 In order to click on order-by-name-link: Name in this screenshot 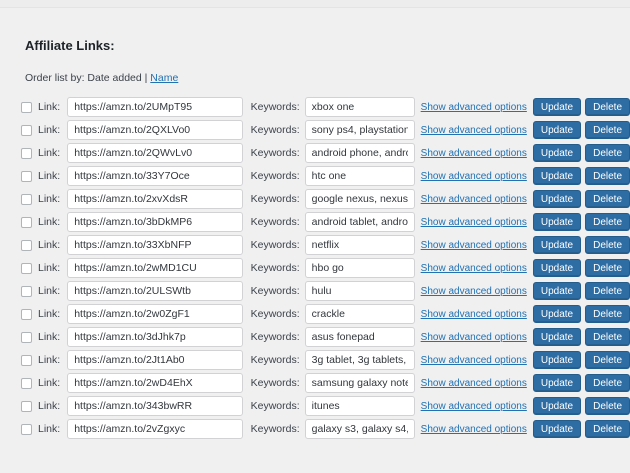, I will do `click(164, 78)`.